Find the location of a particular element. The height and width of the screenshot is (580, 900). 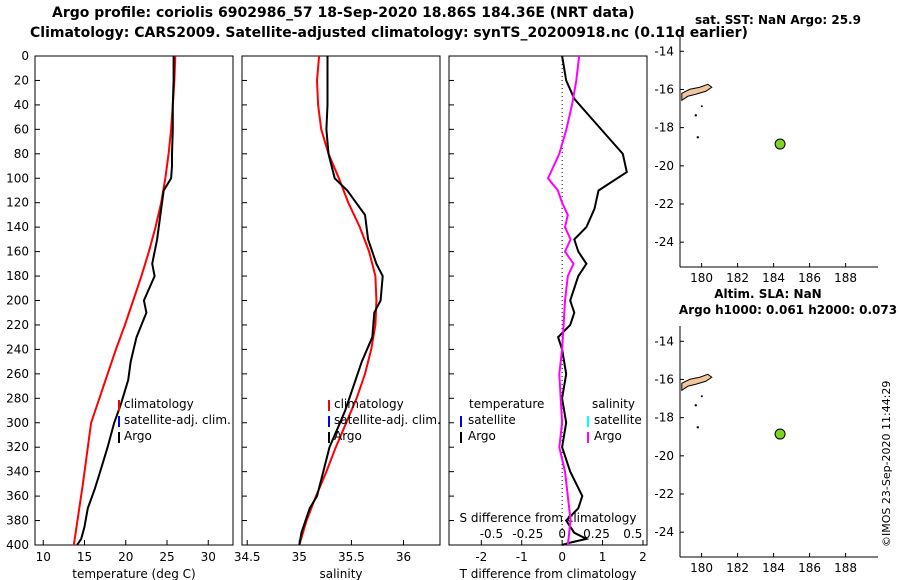

sla-map-y-tick--22: -22 is located at coordinates (664, 494).